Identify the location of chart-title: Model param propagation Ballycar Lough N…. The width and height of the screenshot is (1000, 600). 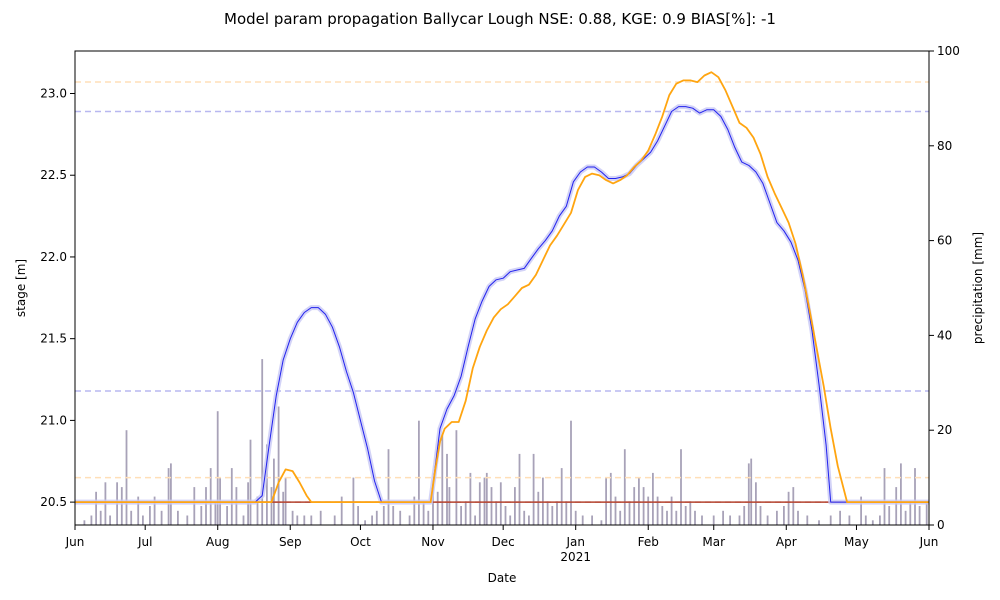
(500, 19).